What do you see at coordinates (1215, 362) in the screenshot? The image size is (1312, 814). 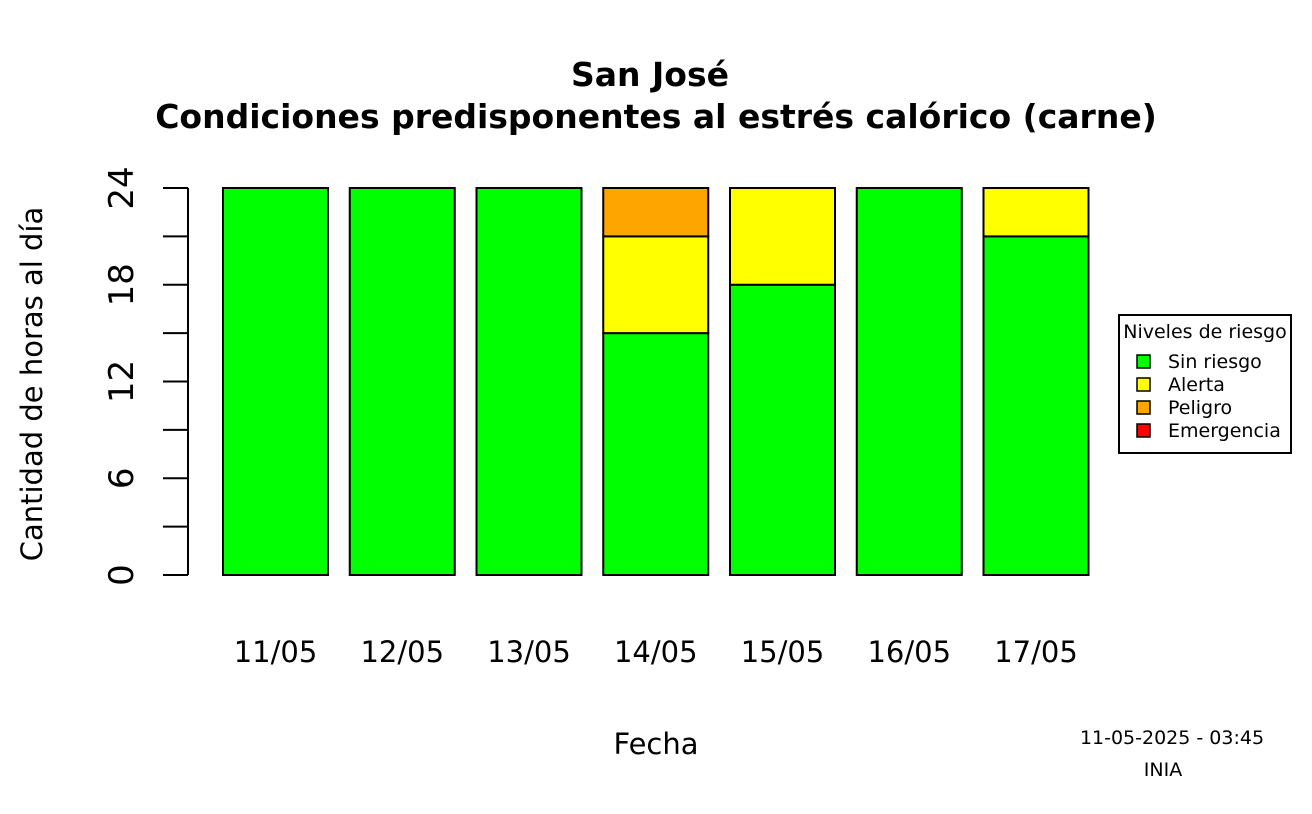 I see `legend-label: Sin riesgo` at bounding box center [1215, 362].